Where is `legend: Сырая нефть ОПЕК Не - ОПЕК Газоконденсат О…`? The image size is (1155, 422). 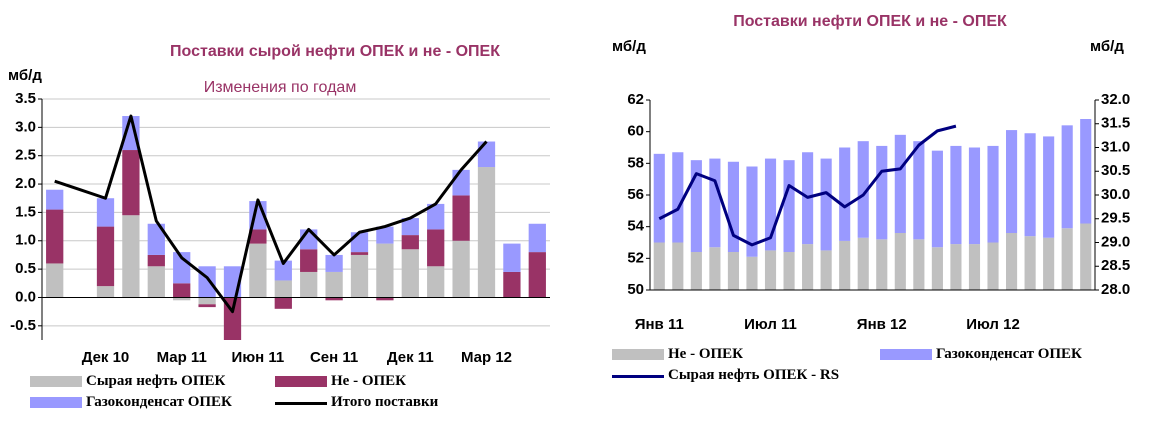 legend: Сырая нефть ОПЕК Не - ОПЕК Газоконденсат О… is located at coordinates (252, 392).